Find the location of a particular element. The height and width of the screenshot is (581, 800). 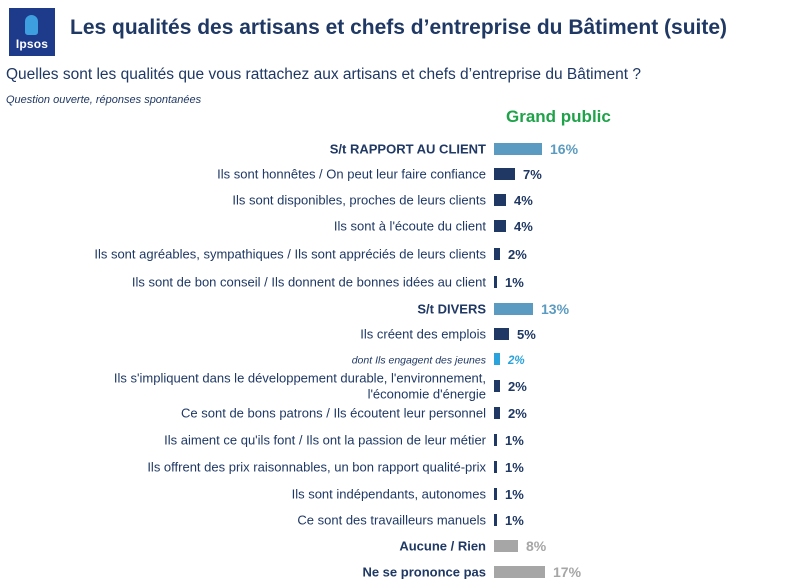

category-label: Ils créent des emplois is located at coordinates (423, 334).